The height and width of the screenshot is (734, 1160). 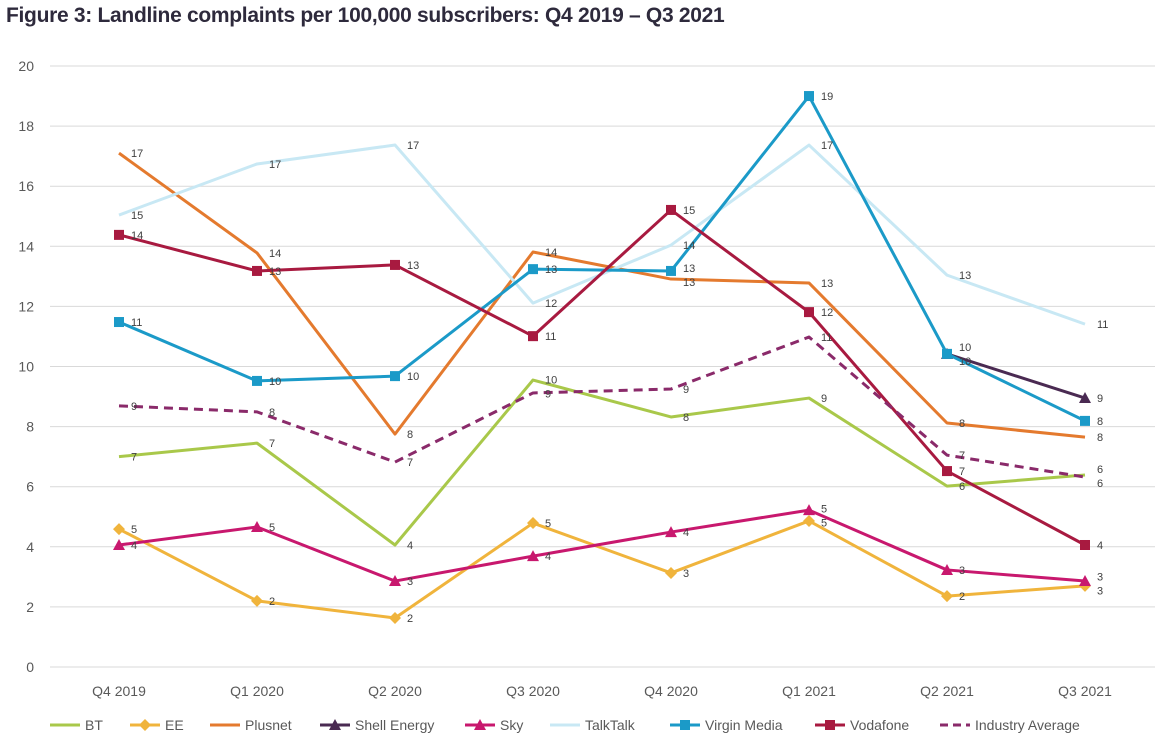 I want to click on legend-marker-virgin-media, so click(x=685, y=725).